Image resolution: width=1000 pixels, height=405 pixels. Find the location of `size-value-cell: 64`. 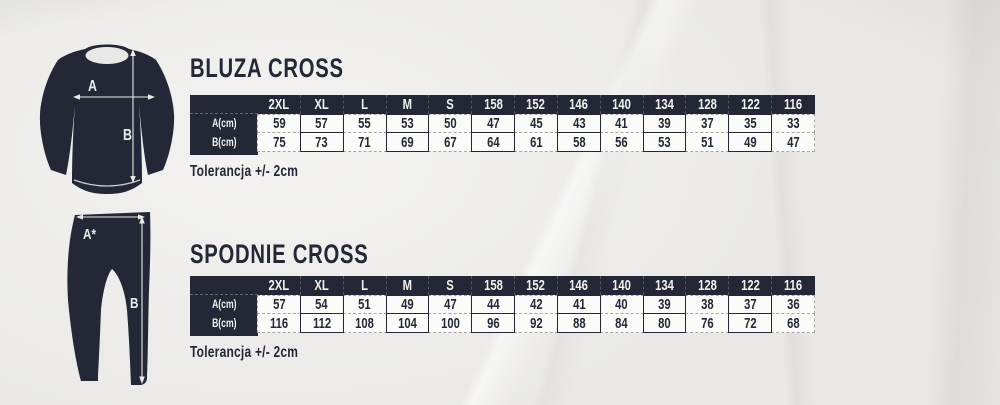

size-value-cell: 64 is located at coordinates (493, 142).